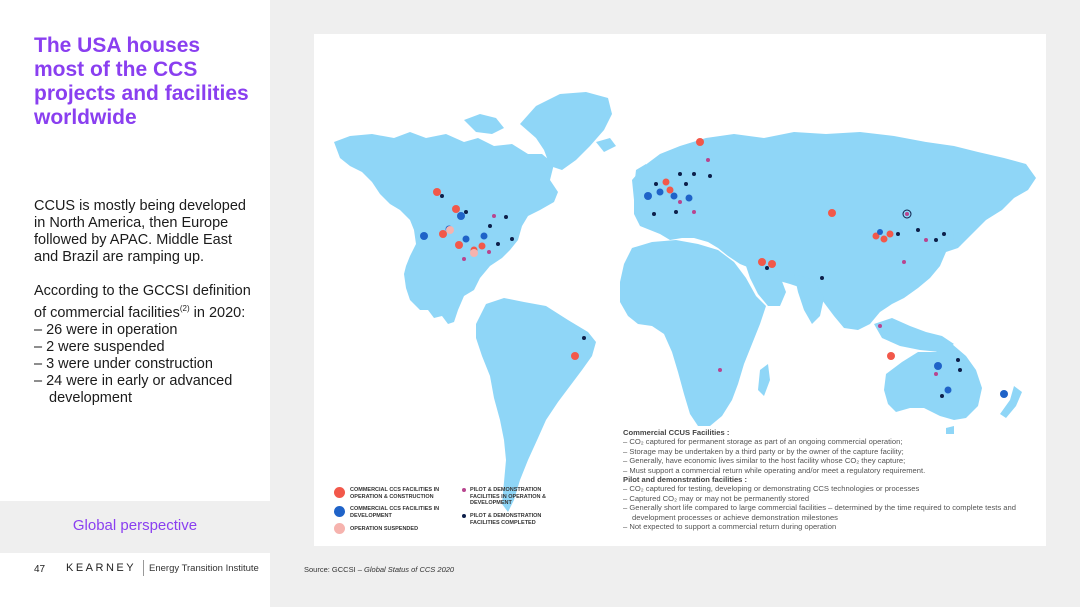  I want to click on marker-operation-suspended, so click(474, 253).